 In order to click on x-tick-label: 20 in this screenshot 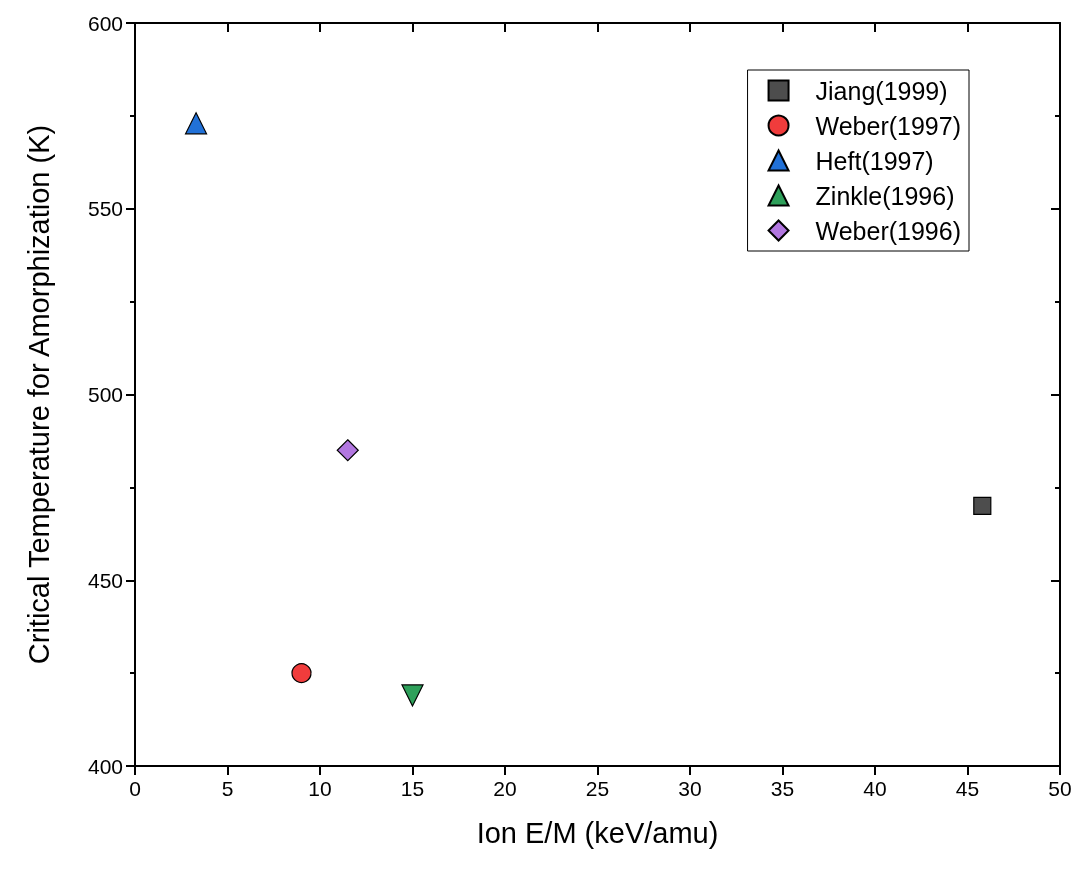, I will do `click(505, 788)`.